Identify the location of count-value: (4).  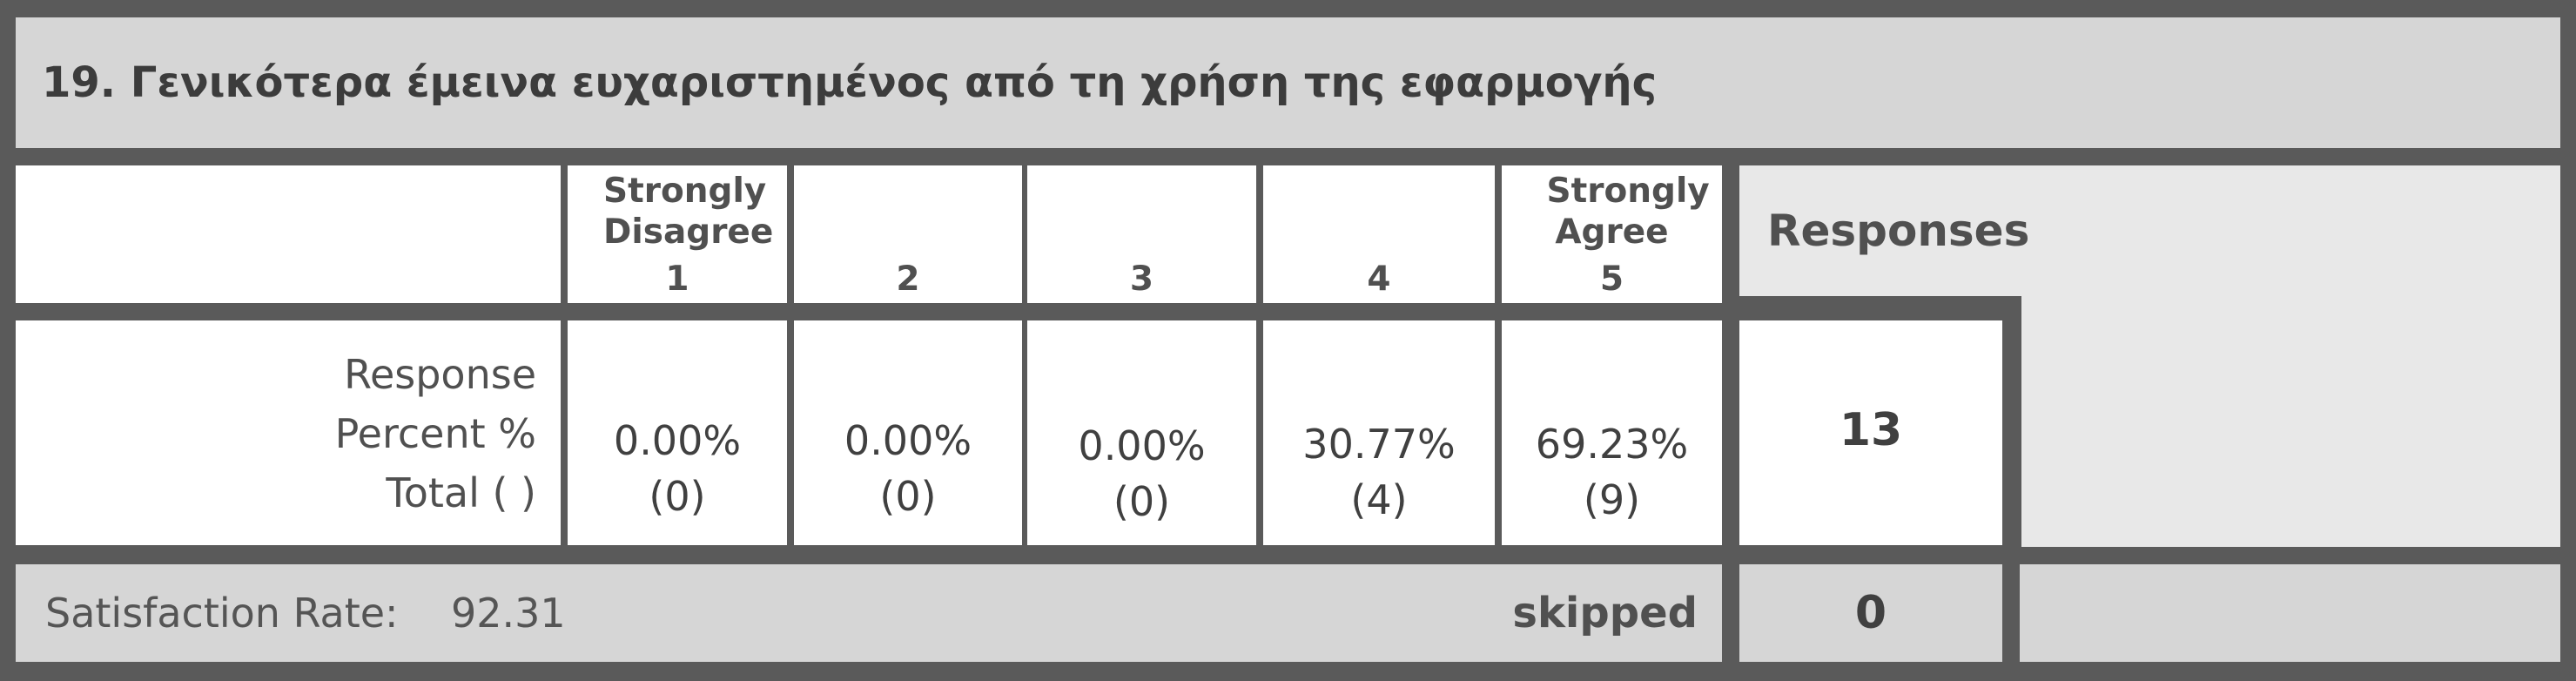
(1379, 500).